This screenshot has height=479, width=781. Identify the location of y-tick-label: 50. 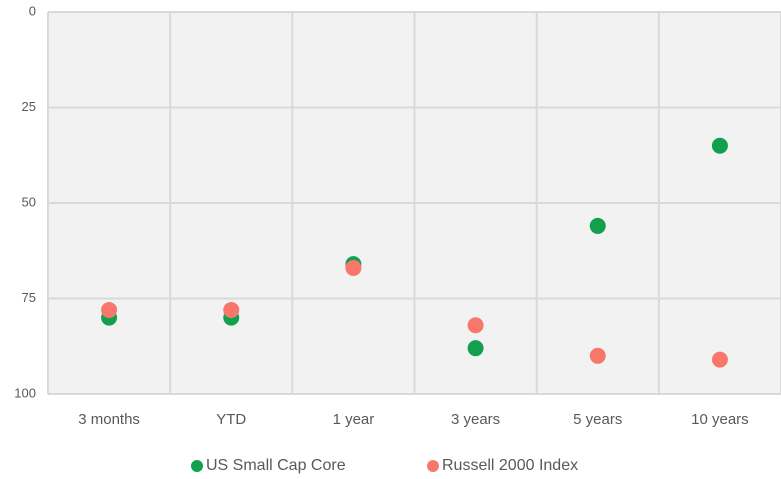
(29, 201).